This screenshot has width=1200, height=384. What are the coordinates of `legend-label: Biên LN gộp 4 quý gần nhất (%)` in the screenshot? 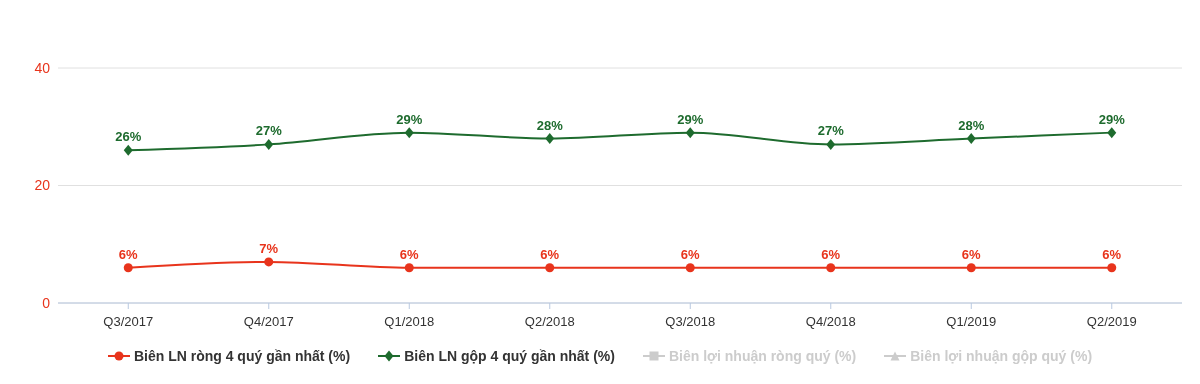 It's located at (509, 356).